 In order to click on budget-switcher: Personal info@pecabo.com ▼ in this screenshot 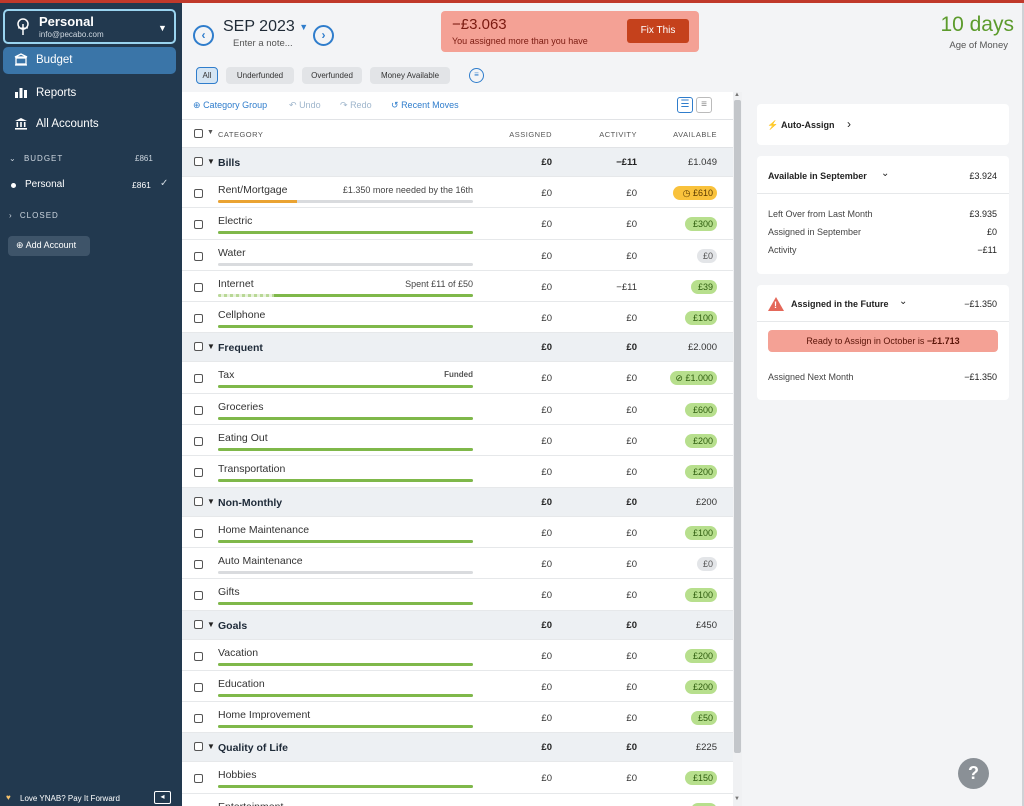, I will do `click(89, 26)`.